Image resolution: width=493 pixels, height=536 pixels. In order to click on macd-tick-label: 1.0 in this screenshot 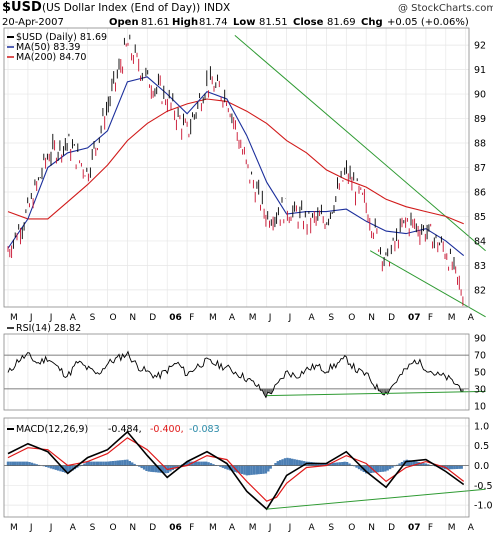, I will do `click(481, 426)`.